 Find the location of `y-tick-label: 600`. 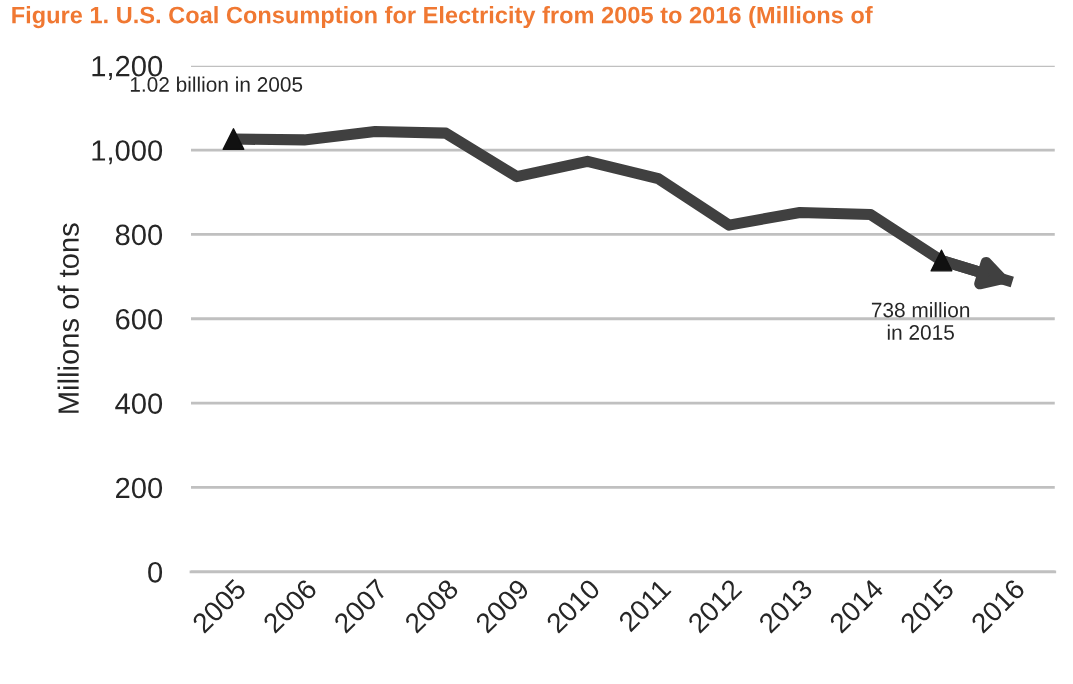

y-tick-label: 600 is located at coordinates (139, 319).